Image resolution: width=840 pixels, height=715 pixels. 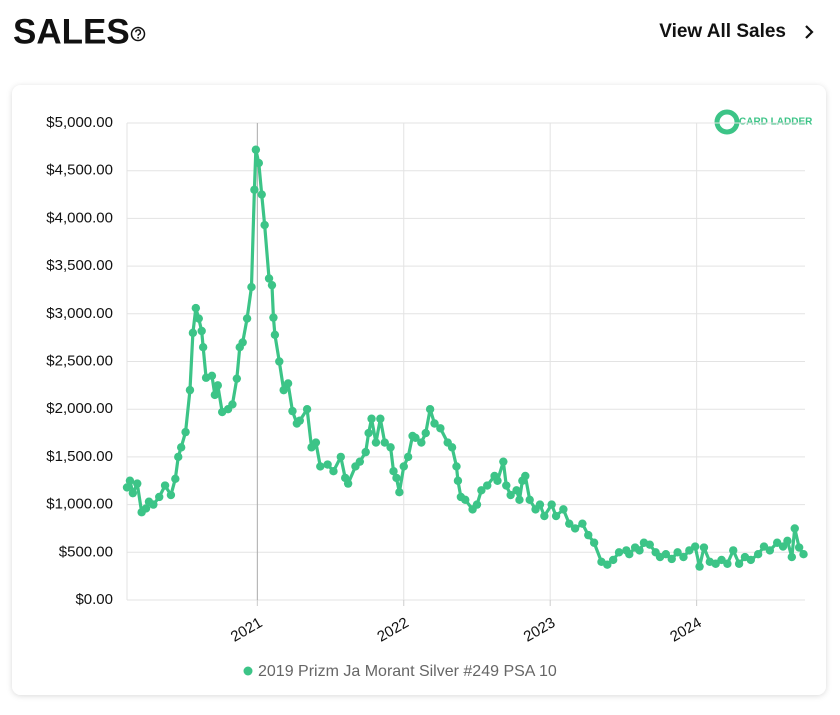 I want to click on y-tick-label: $2,500.00, so click(x=79, y=360).